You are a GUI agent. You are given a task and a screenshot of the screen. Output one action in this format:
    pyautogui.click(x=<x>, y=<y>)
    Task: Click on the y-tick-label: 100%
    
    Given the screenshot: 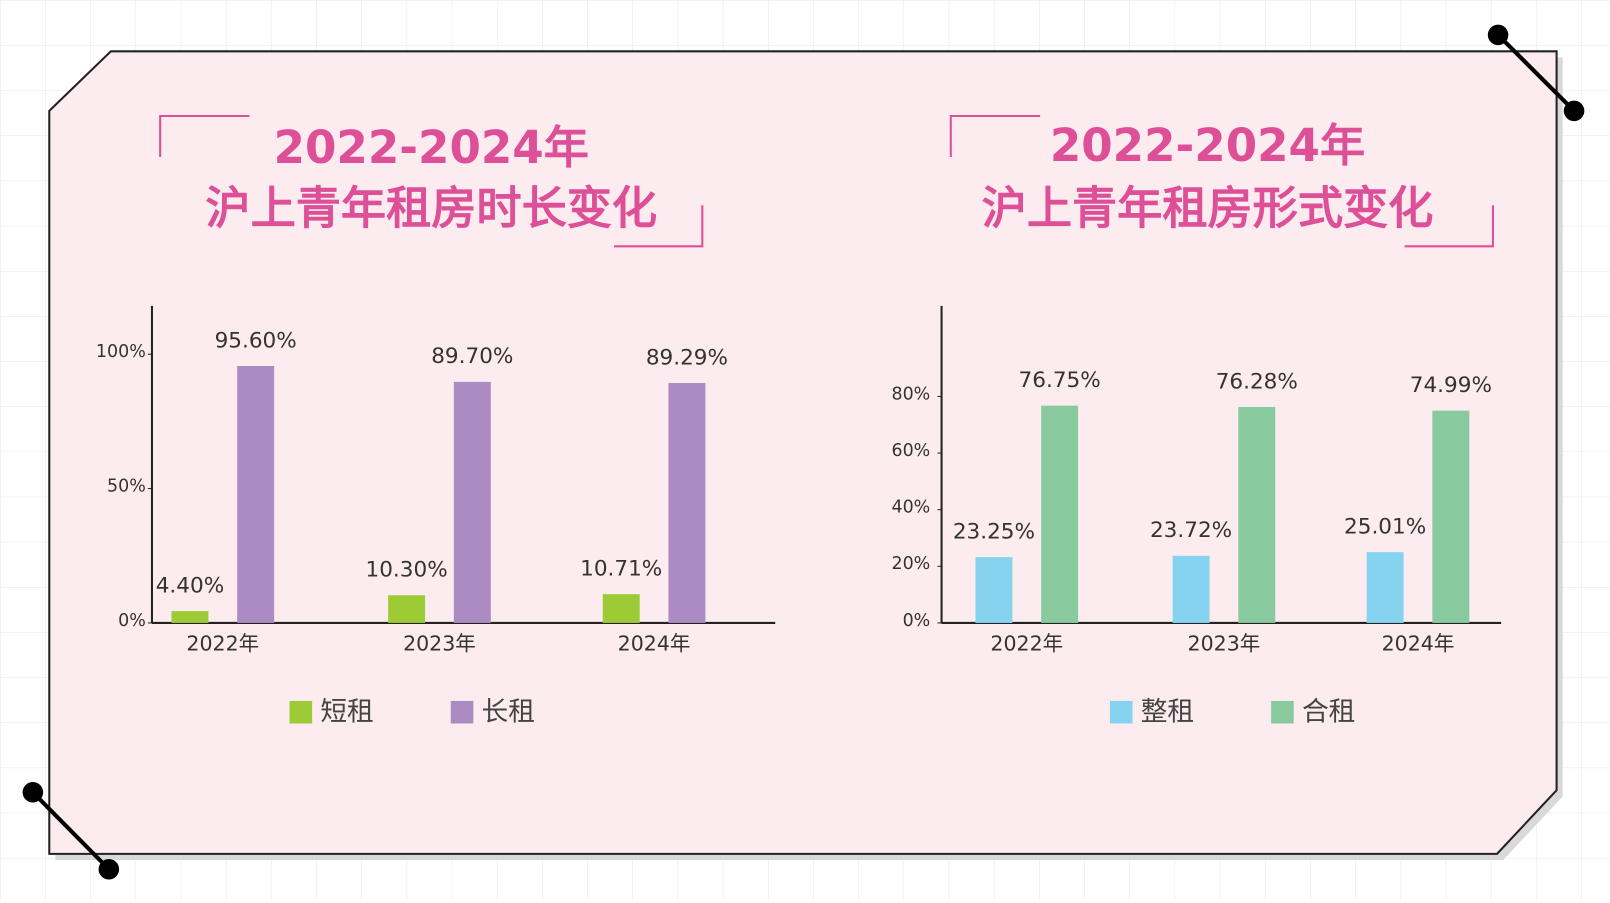 What is the action you would take?
    pyautogui.click(x=121, y=352)
    